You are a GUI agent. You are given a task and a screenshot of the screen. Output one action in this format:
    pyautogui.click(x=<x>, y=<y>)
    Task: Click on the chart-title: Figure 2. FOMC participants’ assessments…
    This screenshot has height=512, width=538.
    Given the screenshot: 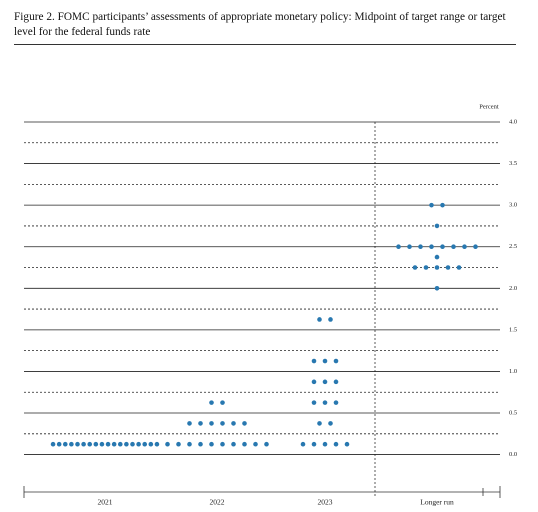 What is the action you would take?
    pyautogui.click(x=260, y=24)
    